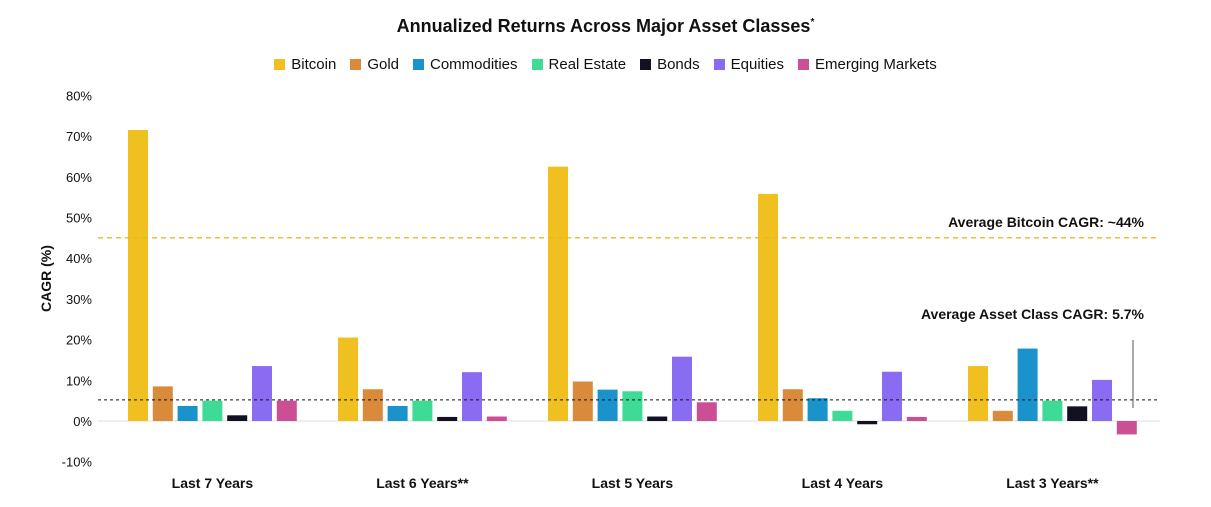 The image size is (1211, 507). Describe the element at coordinates (79, 136) in the screenshot. I see `y-tick-label: 70%` at that location.